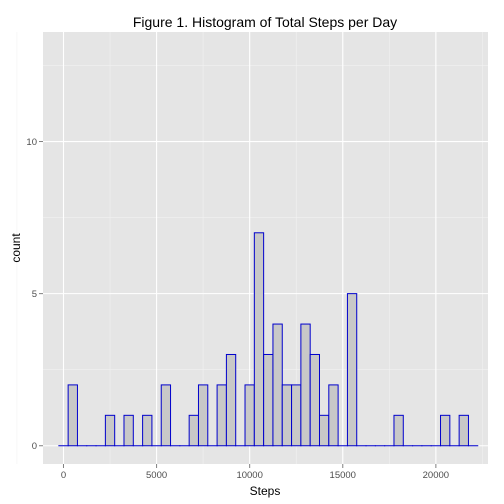  Describe the element at coordinates (16, 248) in the screenshot. I see `y-axis-title: count` at that location.